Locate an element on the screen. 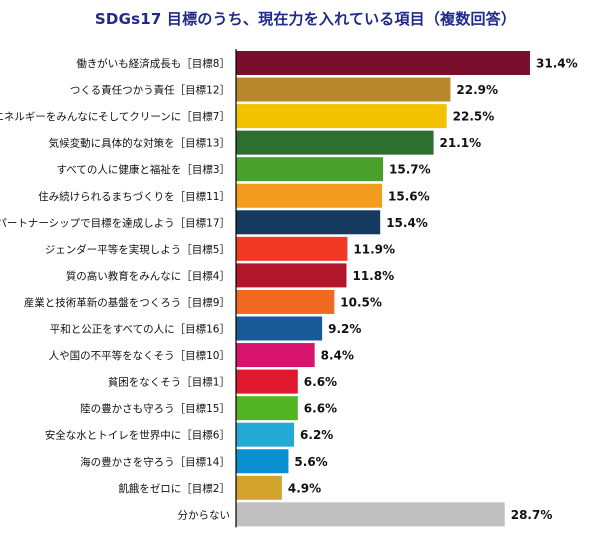  category-label: 海の豊かさを守ろう［目標14］ is located at coordinates (155, 461).